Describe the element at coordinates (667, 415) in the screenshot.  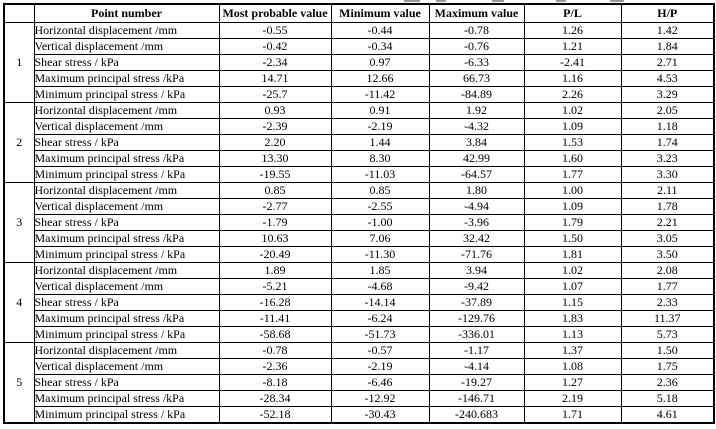
I see `value-cell: 4.61` at that location.